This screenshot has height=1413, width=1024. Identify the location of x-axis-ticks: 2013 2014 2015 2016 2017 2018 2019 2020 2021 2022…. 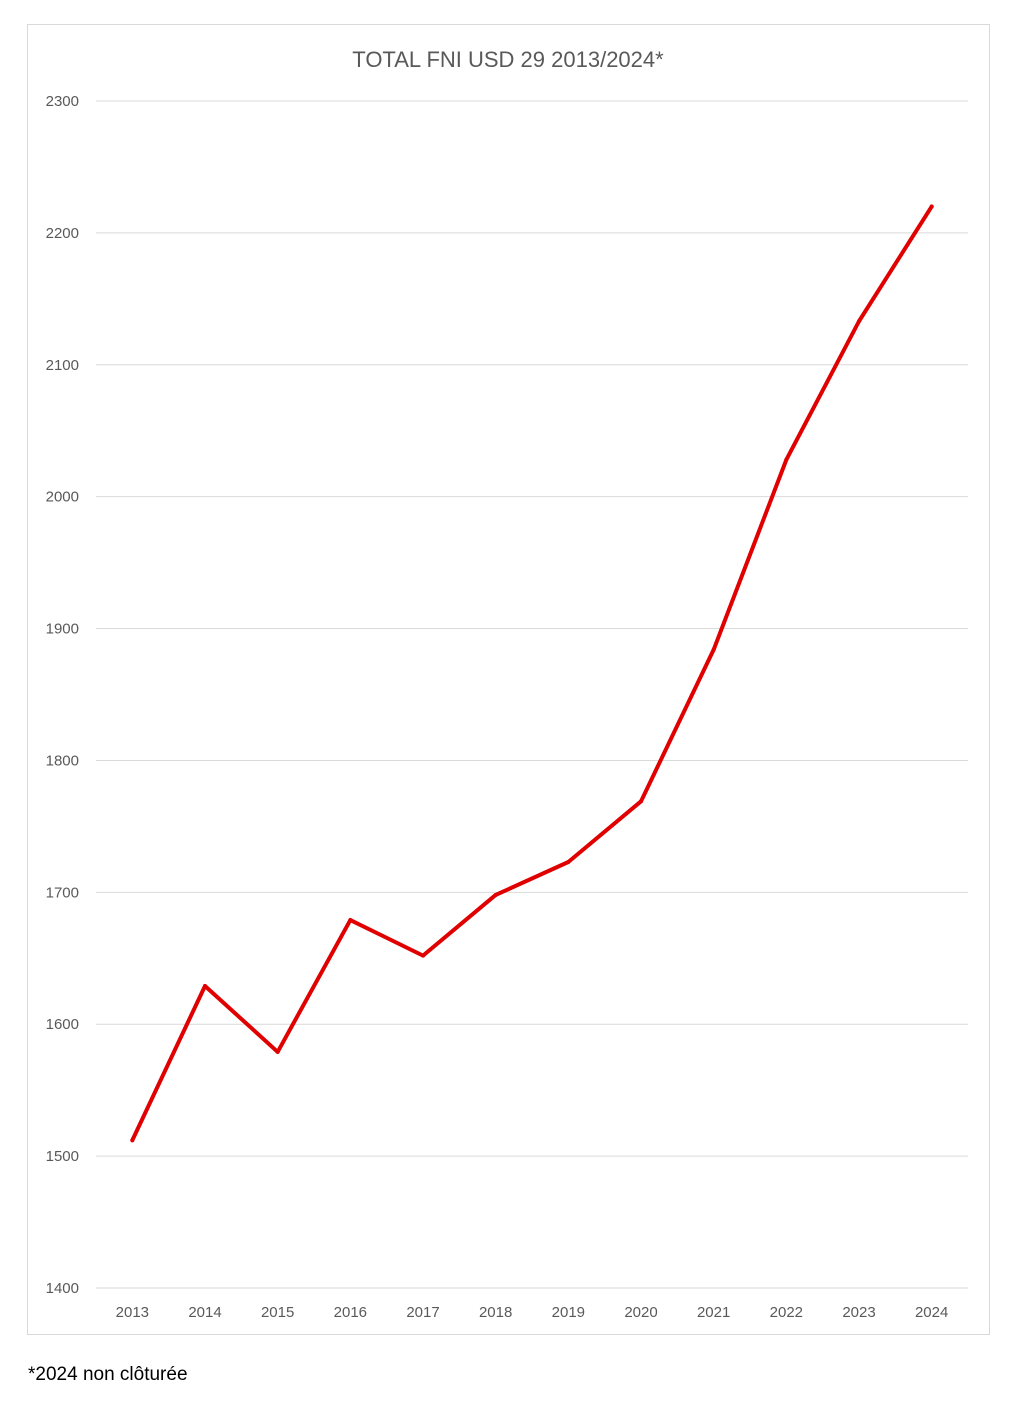
(532, 1312).